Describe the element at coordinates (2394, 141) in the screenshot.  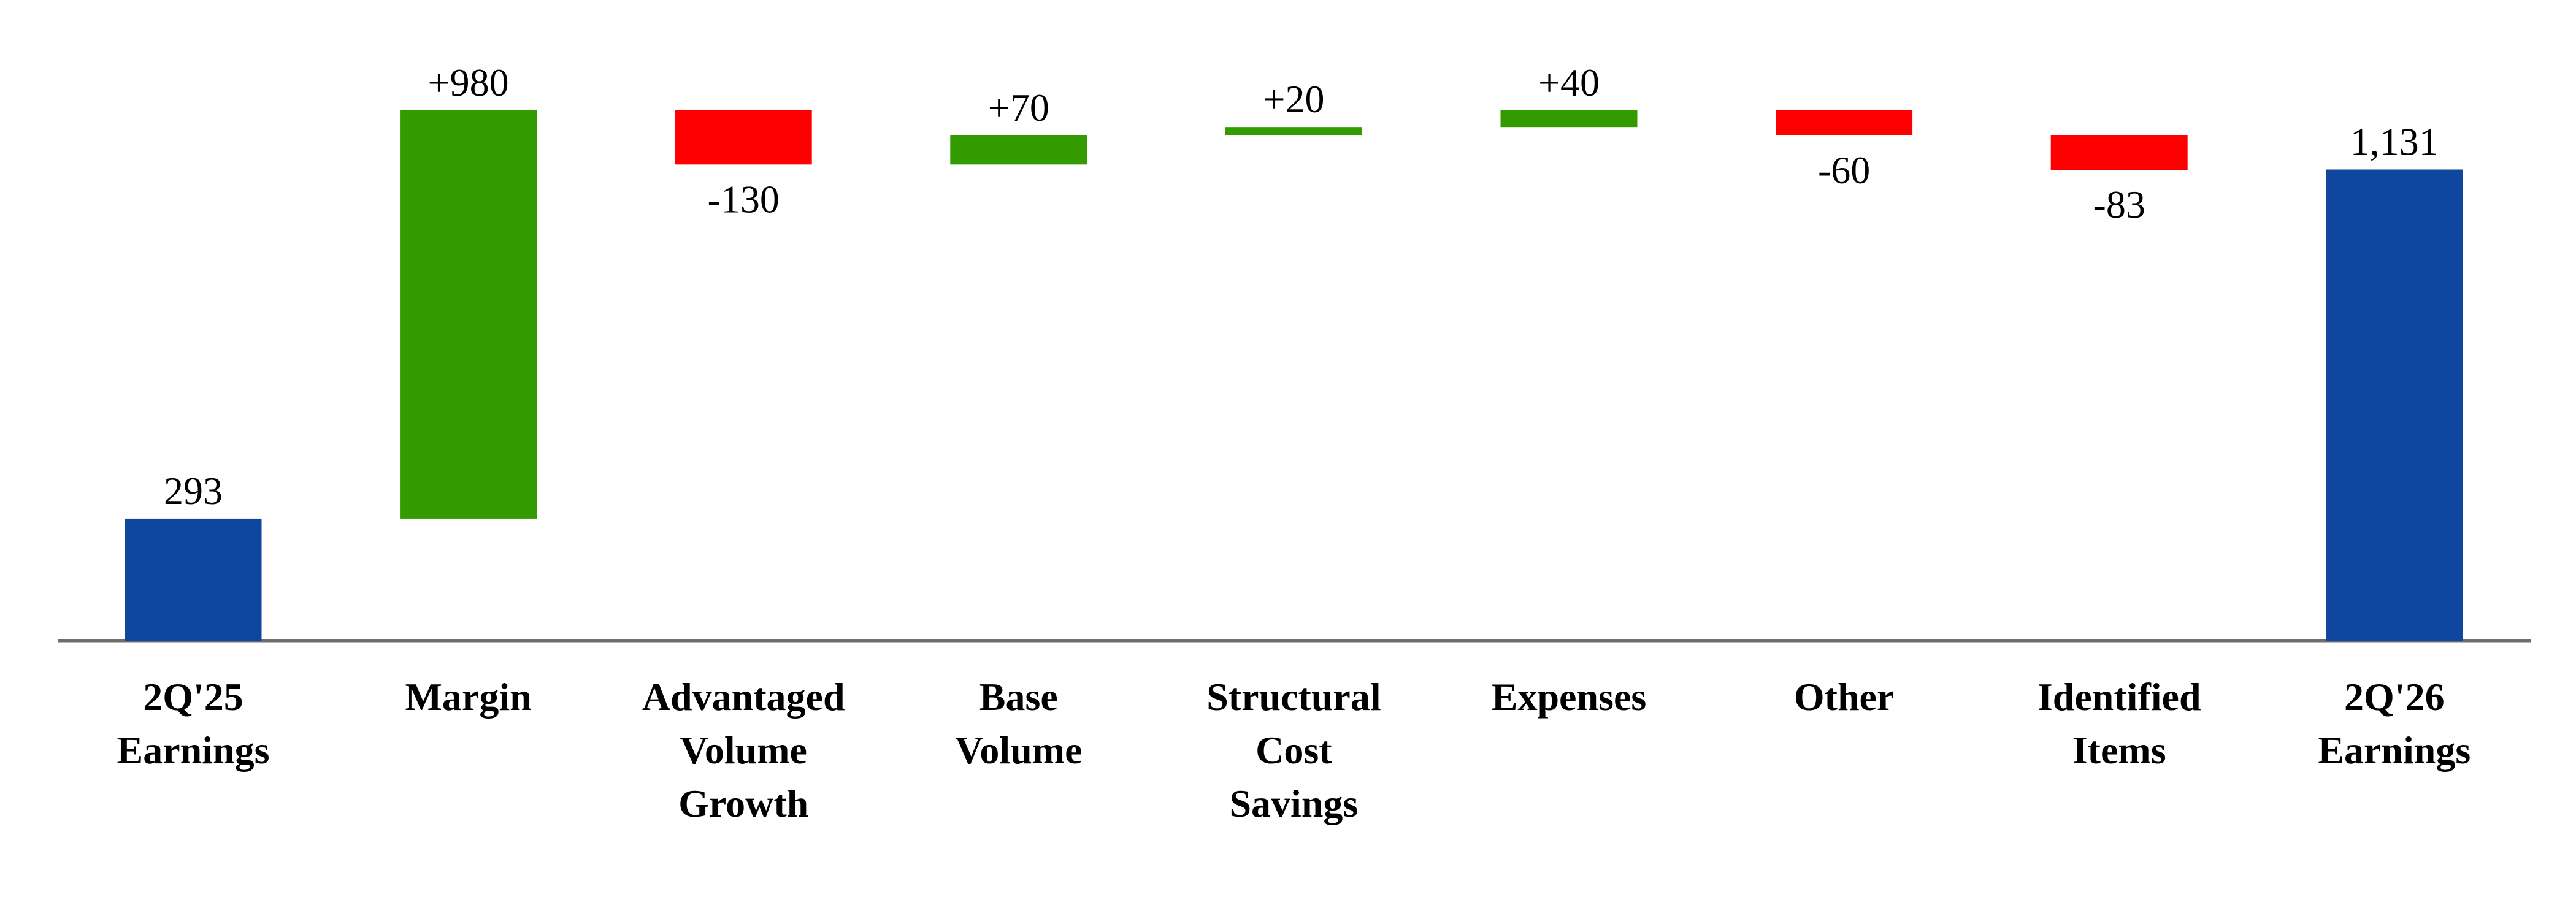
I see `value-label: 1,131` at that location.